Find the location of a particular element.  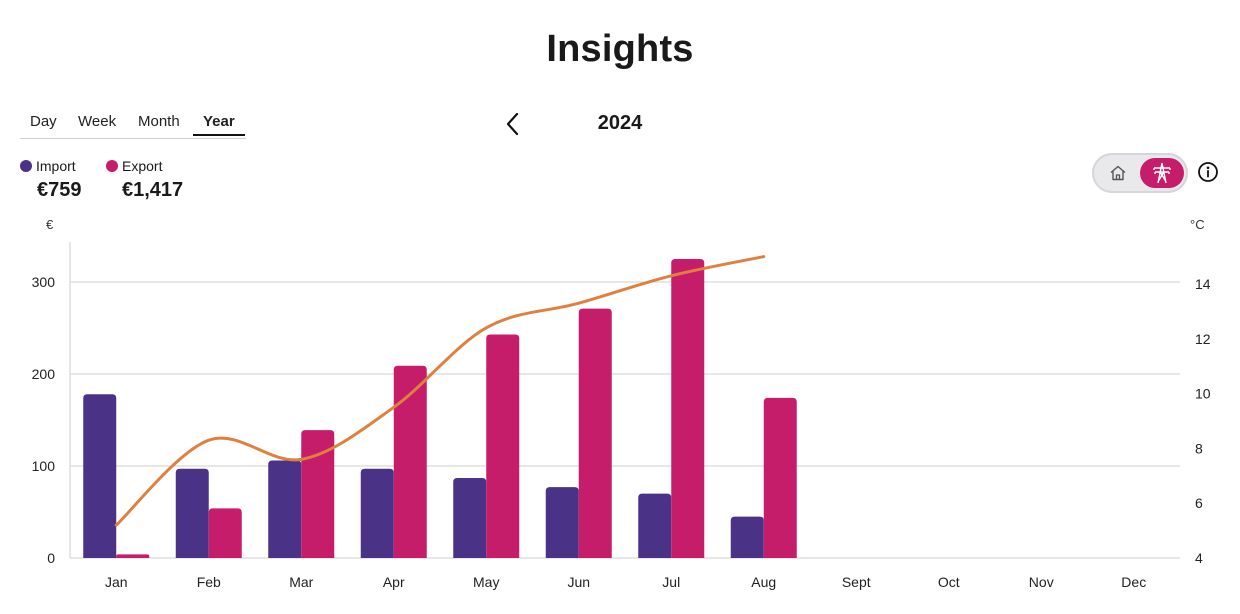

y2-tick-label: 6 is located at coordinates (1199, 503).